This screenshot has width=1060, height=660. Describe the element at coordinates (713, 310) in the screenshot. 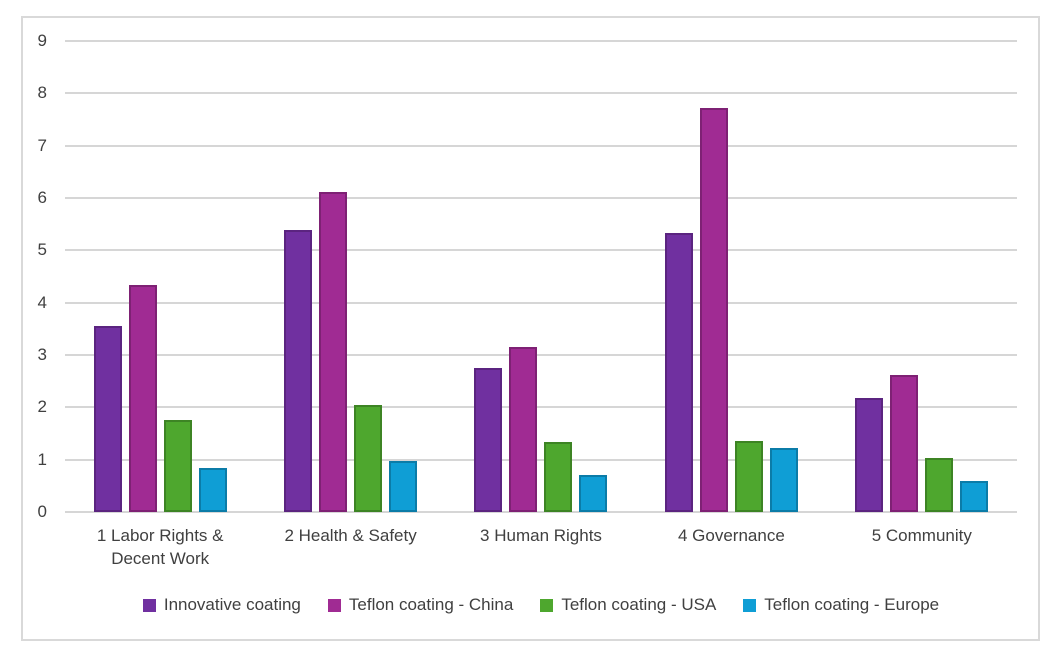

I see `bar-teflon-coating-china-4-governance` at that location.